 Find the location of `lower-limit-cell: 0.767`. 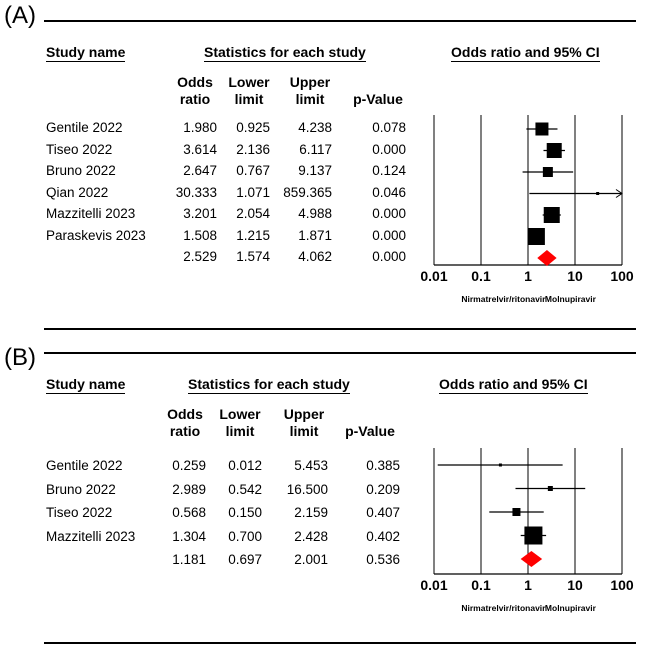

lower-limit-cell: 0.767 is located at coordinates (253, 170).